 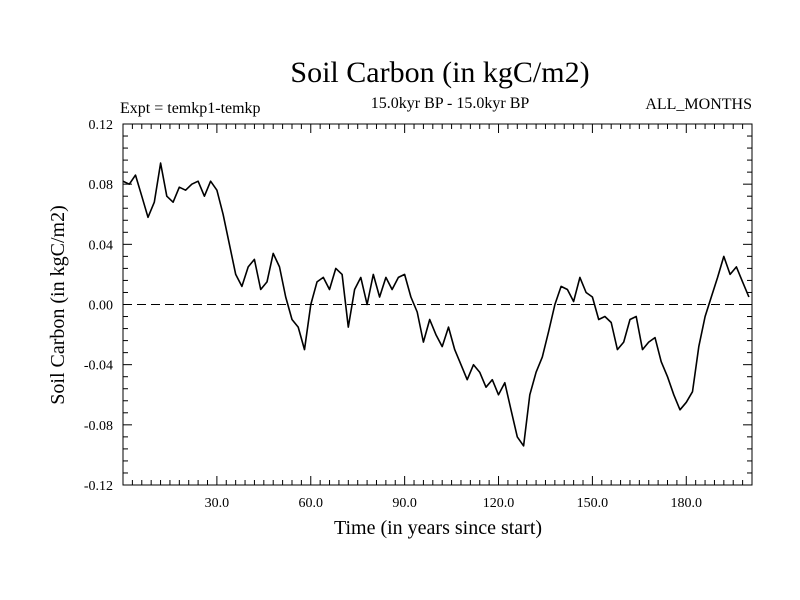 What do you see at coordinates (450, 103) in the screenshot?
I see `chart-subtitle: 15.0kyr BP - 15.0kyr BP` at bounding box center [450, 103].